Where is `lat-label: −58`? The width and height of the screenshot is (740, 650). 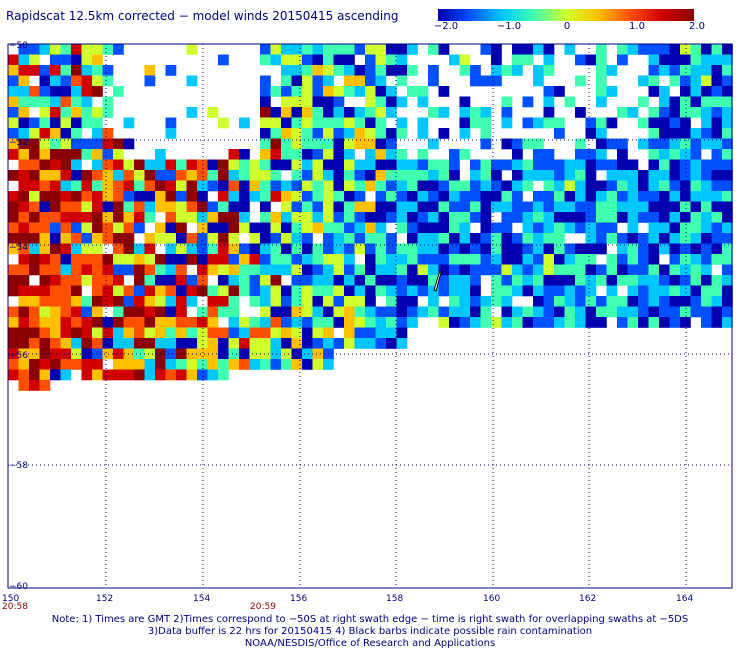
lat-label: −58 is located at coordinates (18, 466).